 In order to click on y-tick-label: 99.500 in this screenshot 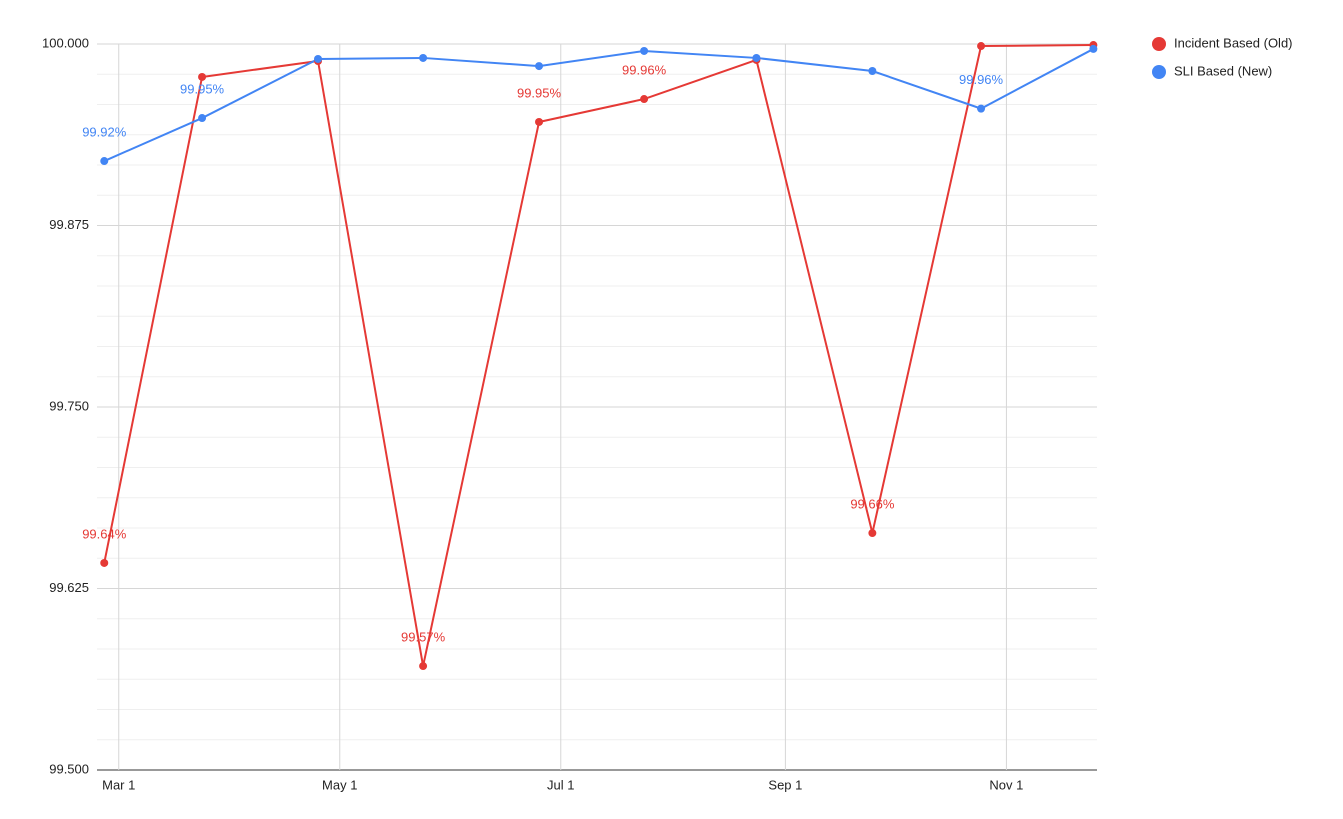, I will do `click(69, 768)`.